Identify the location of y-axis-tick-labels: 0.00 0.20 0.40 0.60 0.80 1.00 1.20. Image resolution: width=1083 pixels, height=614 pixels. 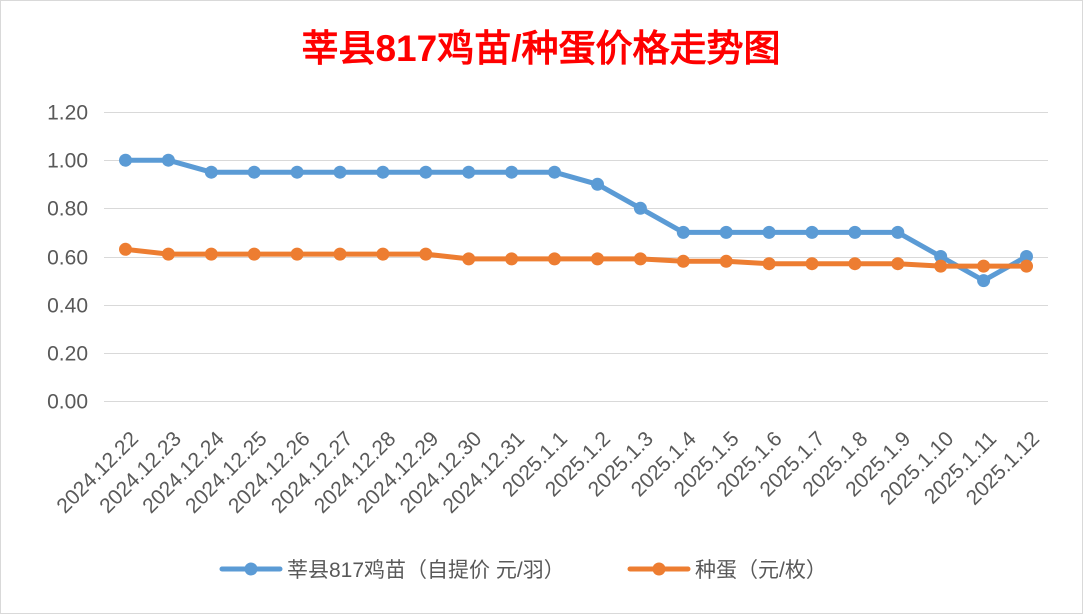
(67, 258).